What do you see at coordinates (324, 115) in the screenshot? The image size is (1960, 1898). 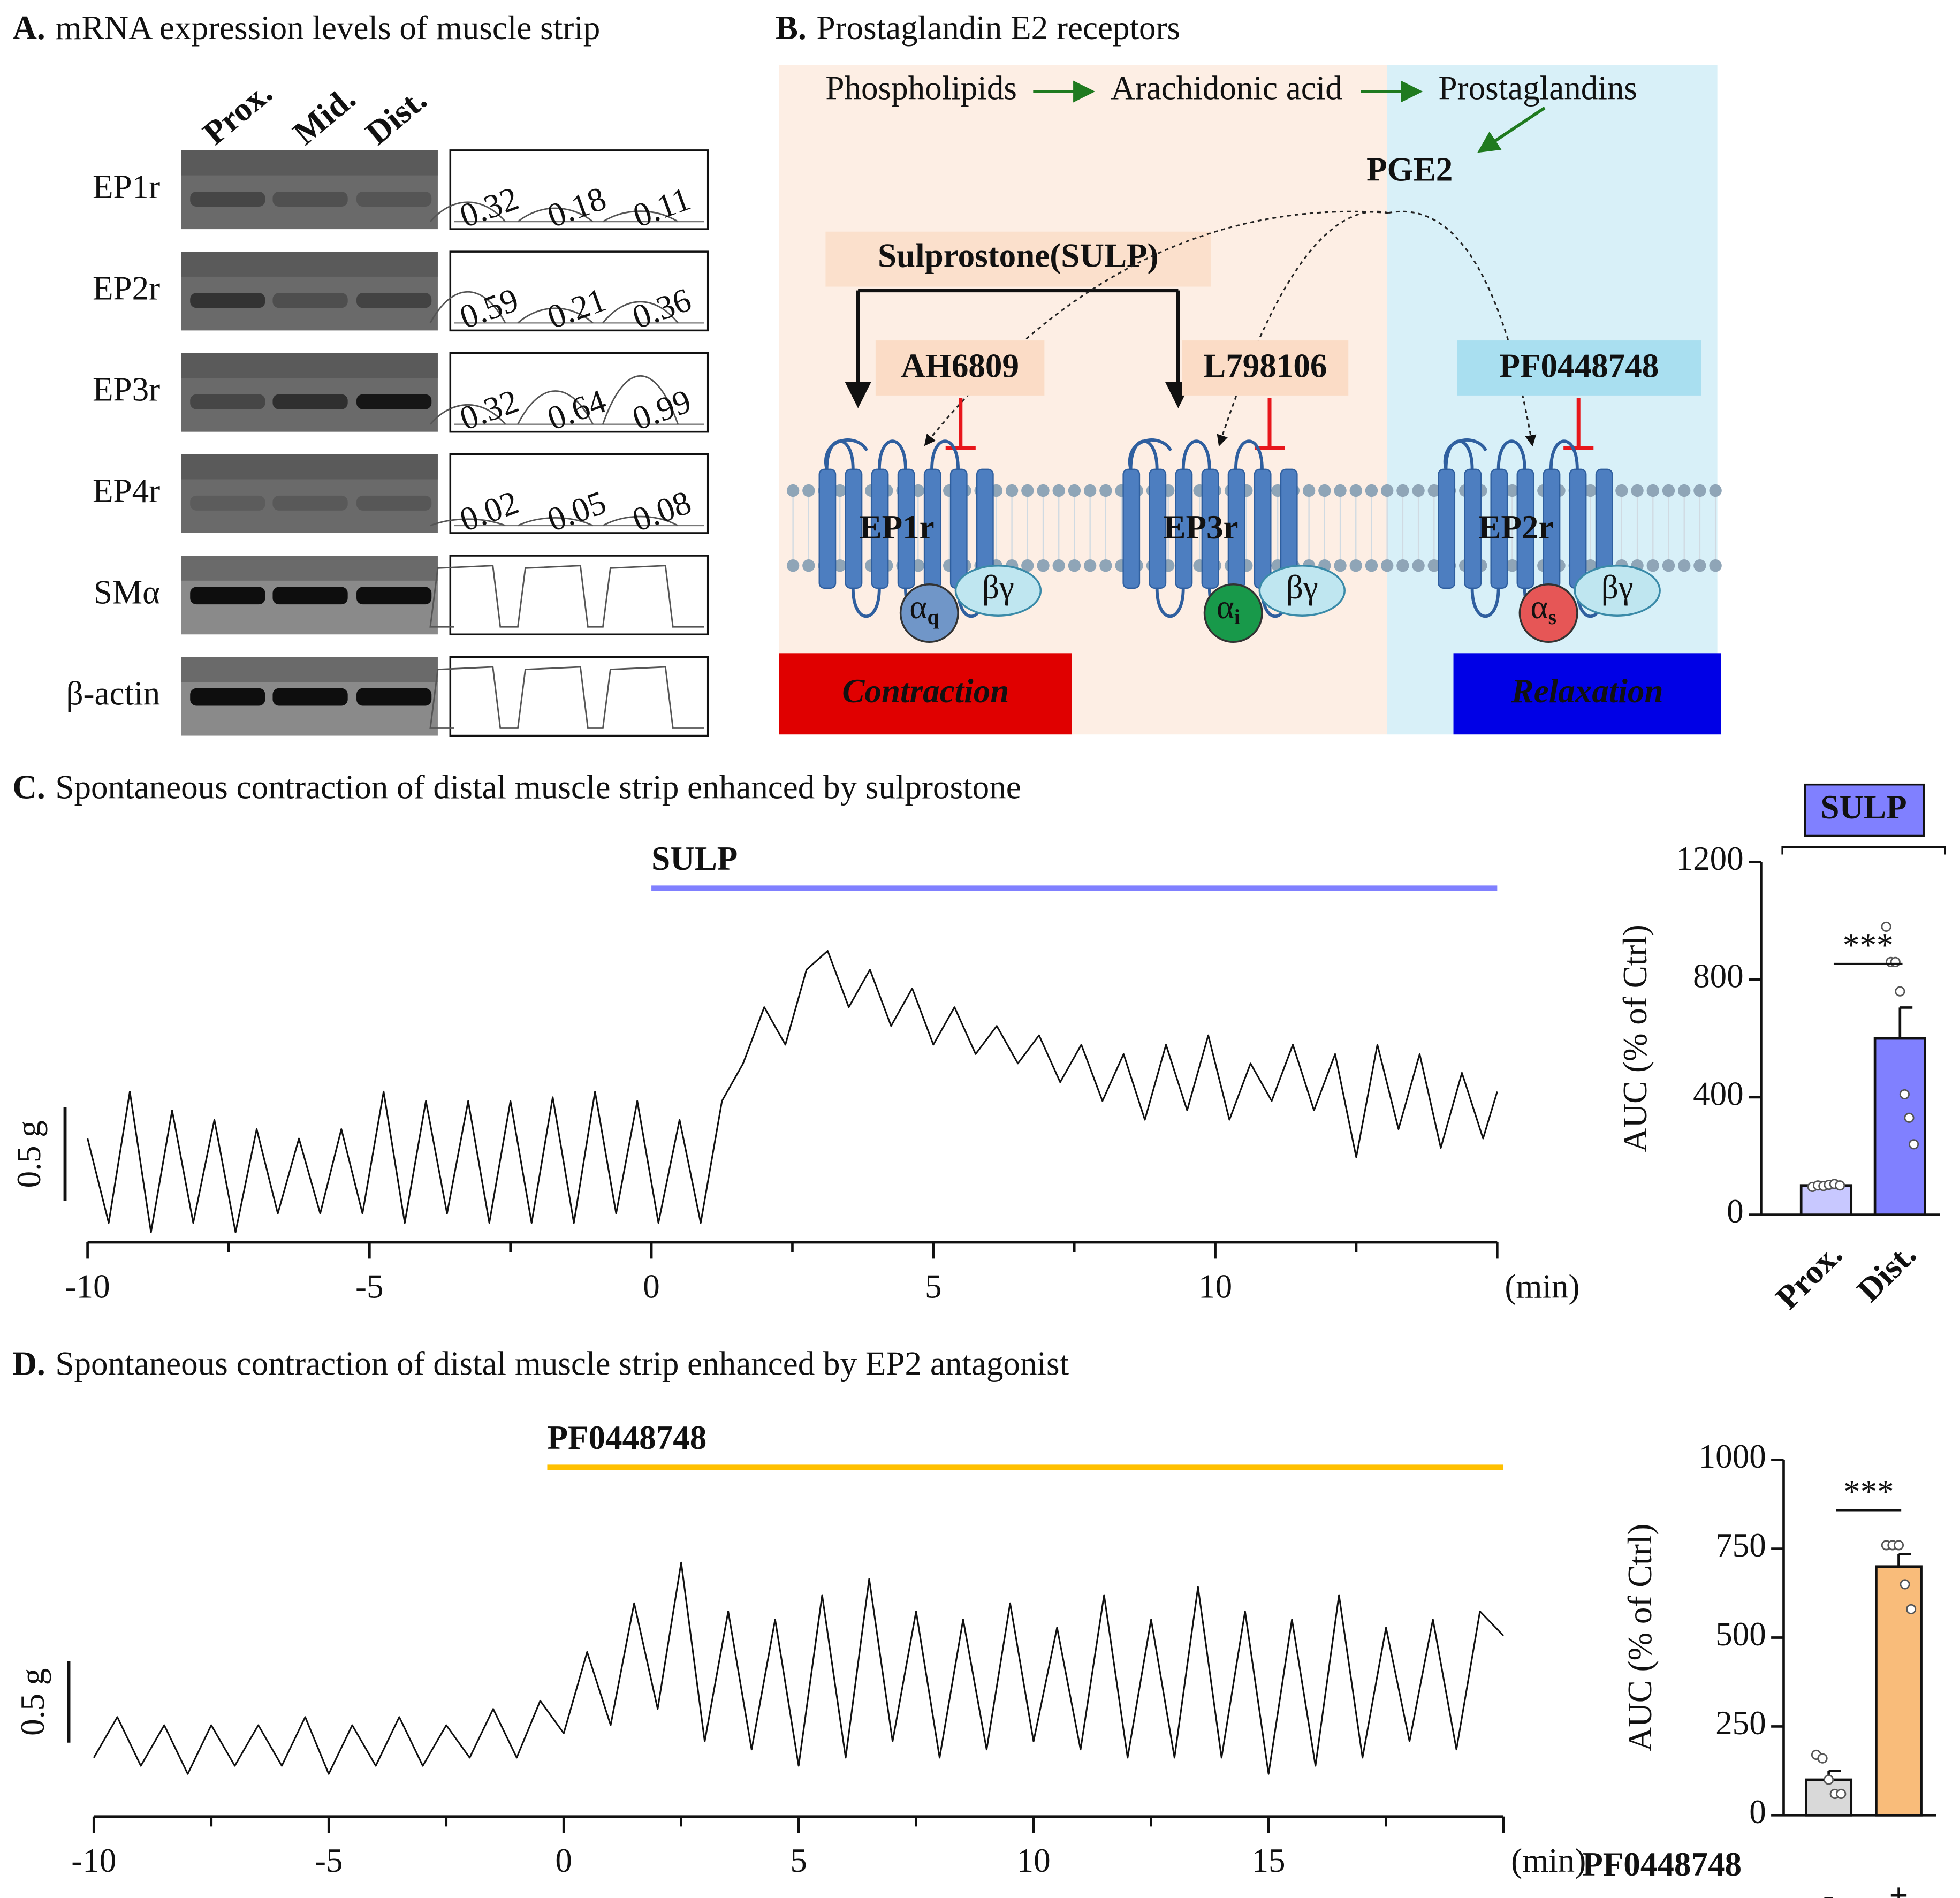 I see `lane-label: Mid.` at bounding box center [324, 115].